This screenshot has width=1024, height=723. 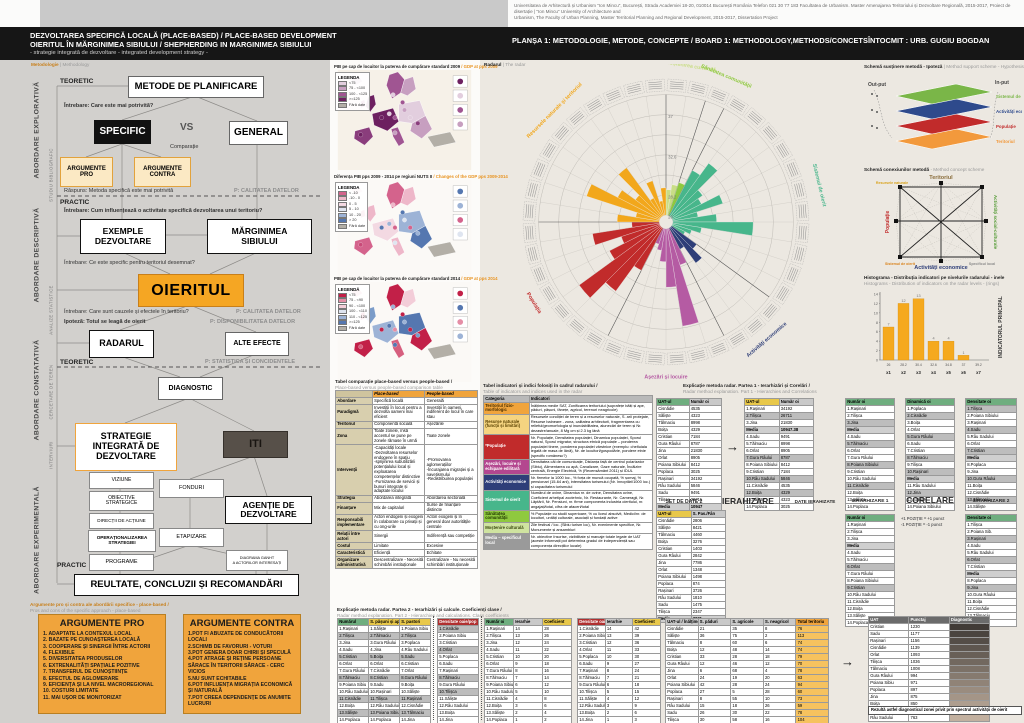 What do you see at coordinates (991, 567) in the screenshot?
I see `table-cell: 7.Cristian` at bounding box center [991, 567].